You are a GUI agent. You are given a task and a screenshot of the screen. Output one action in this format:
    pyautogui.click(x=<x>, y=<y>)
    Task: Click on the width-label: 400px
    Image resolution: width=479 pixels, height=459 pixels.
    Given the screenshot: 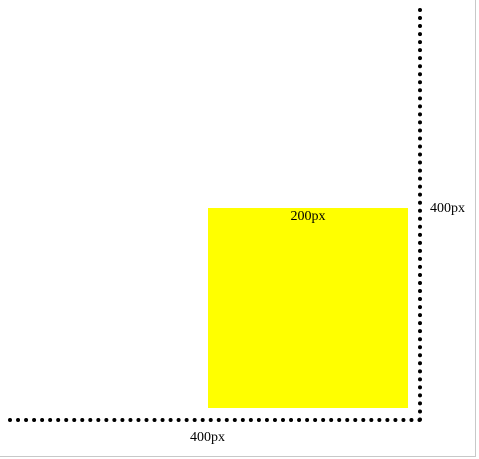 What is the action you would take?
    pyautogui.click(x=207, y=437)
    